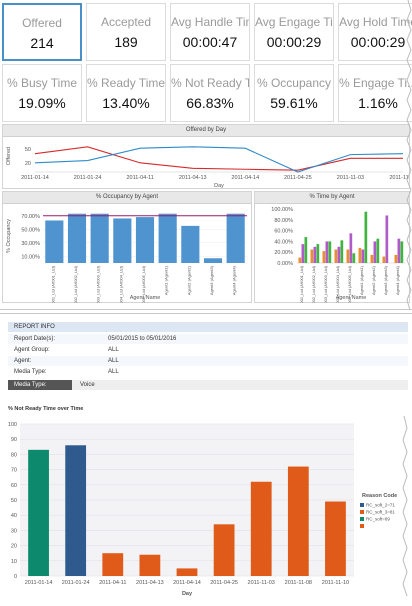 Image resolution: width=412 pixels, height=606 pixels. What do you see at coordinates (30, 244) in the screenshot?
I see `y-tick-label: 30.00%` at bounding box center [30, 244].